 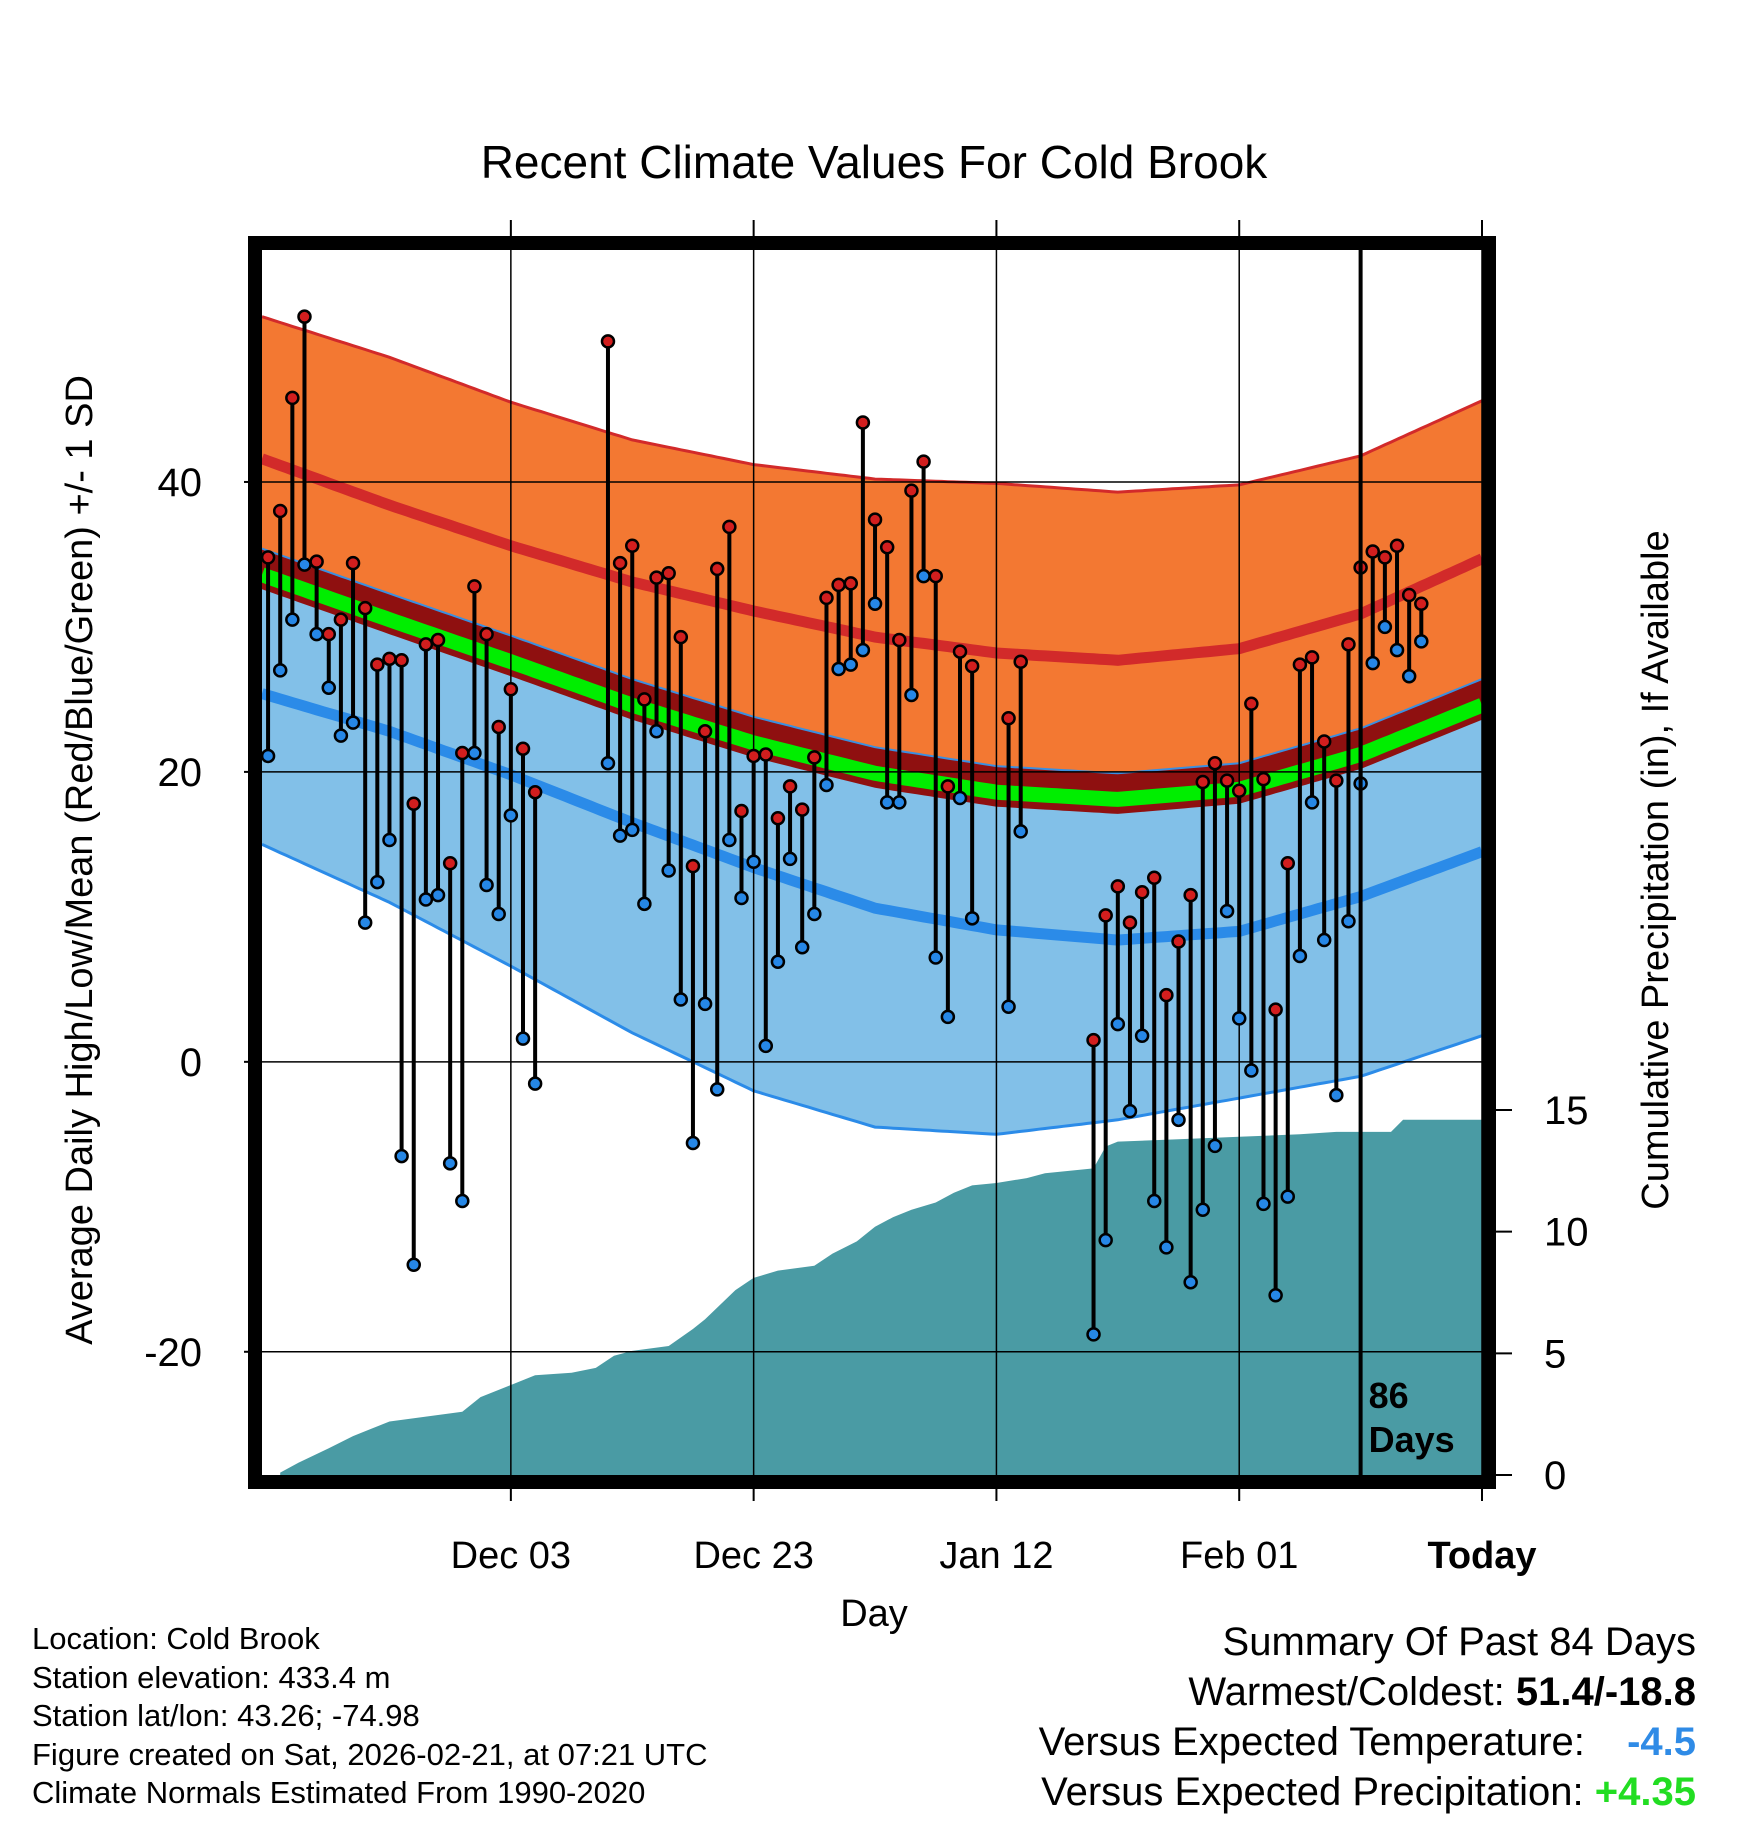 What do you see at coordinates (1566, 1233) in the screenshot?
I see `y-tick-label-right: 10` at bounding box center [1566, 1233].